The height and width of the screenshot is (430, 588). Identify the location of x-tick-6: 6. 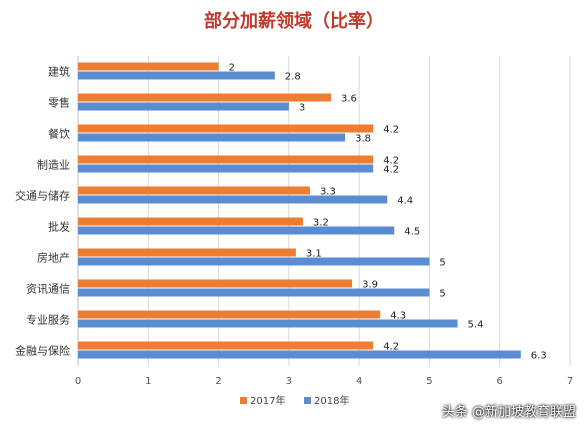
(500, 381).